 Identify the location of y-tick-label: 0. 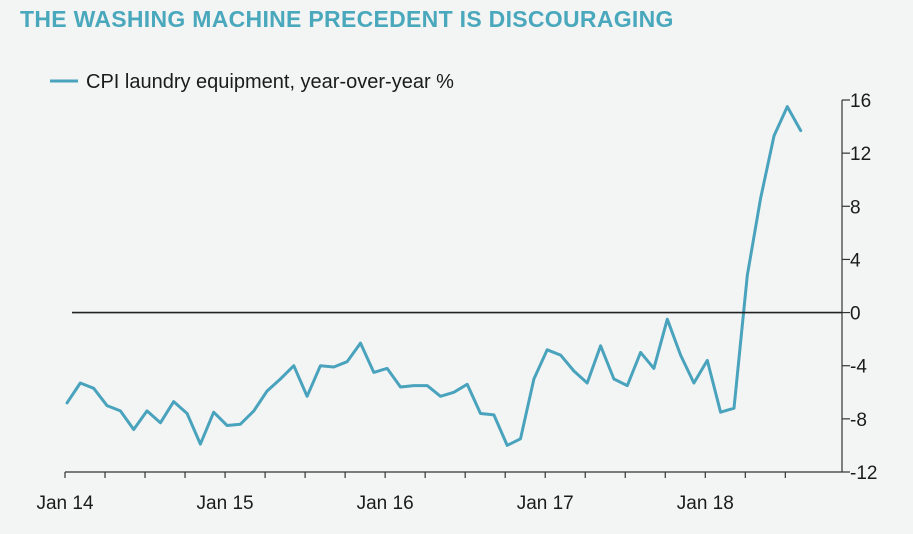
(855, 314).